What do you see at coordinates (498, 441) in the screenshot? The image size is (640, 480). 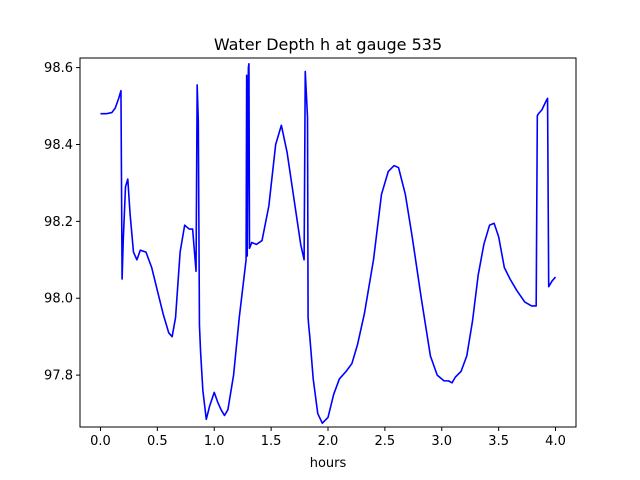 I see `x-tick-label: 3.5` at bounding box center [498, 441].